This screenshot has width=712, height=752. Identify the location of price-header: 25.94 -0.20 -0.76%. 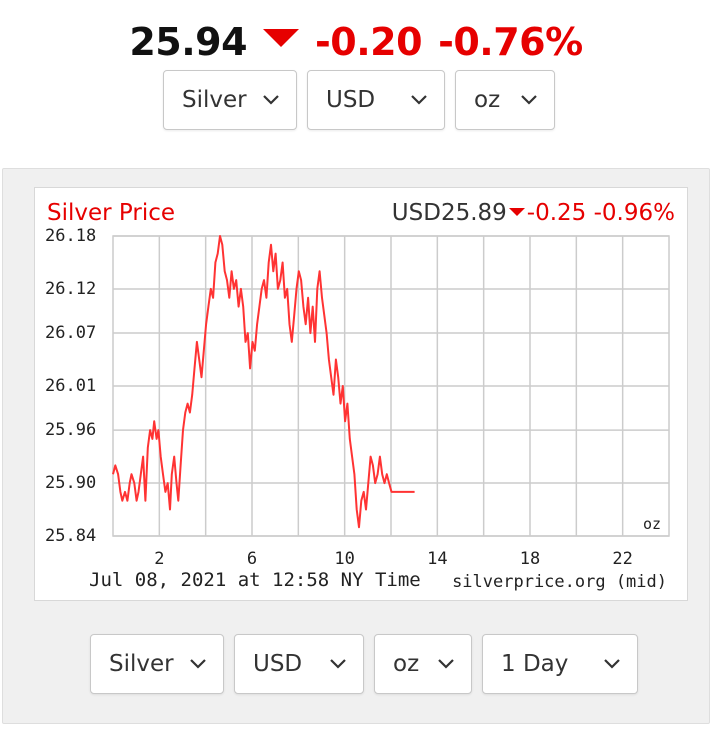
(356, 42).